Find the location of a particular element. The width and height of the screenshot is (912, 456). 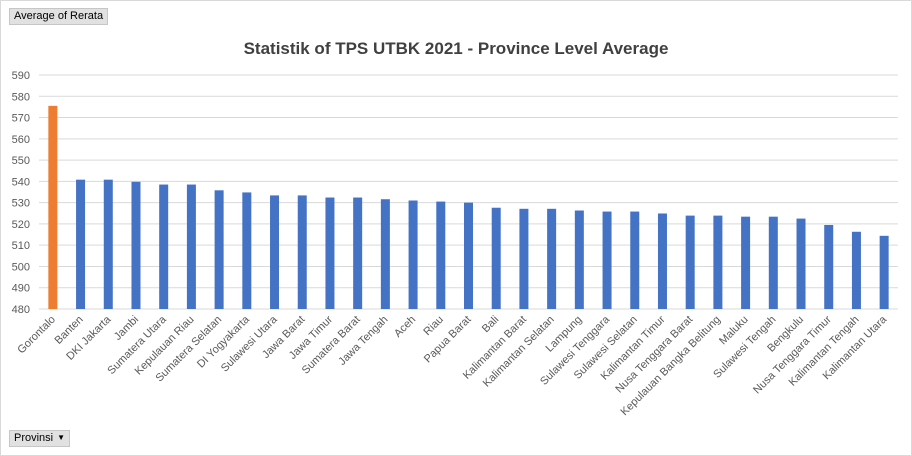

y-tick-label: 590 is located at coordinates (21, 76).